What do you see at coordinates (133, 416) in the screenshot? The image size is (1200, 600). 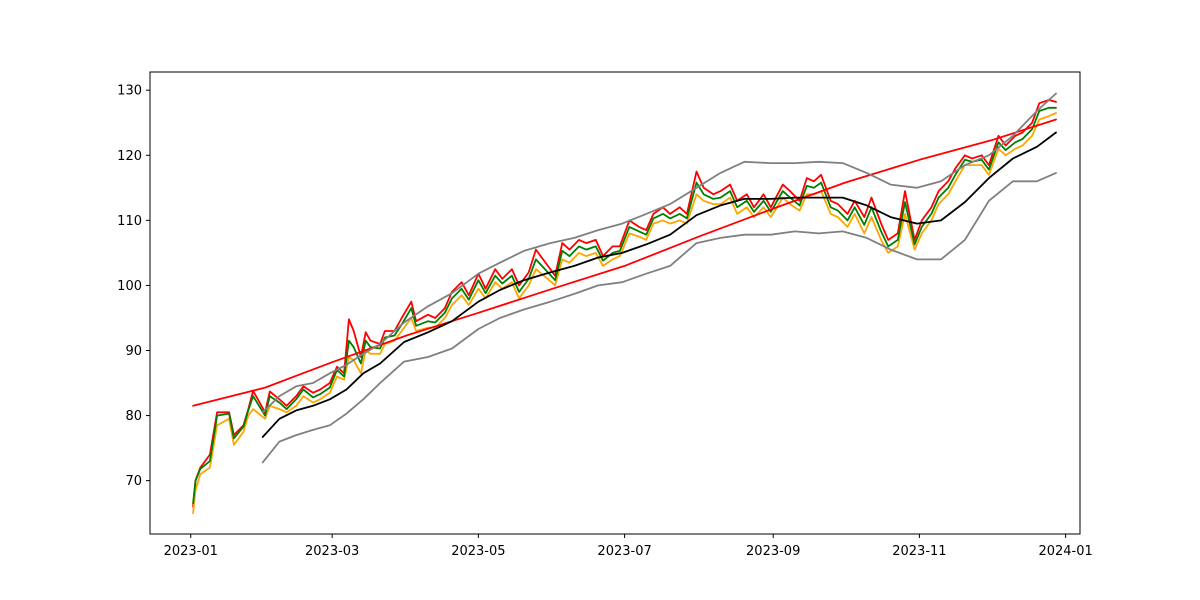 I see `y-tick-label: 80` at bounding box center [133, 416].